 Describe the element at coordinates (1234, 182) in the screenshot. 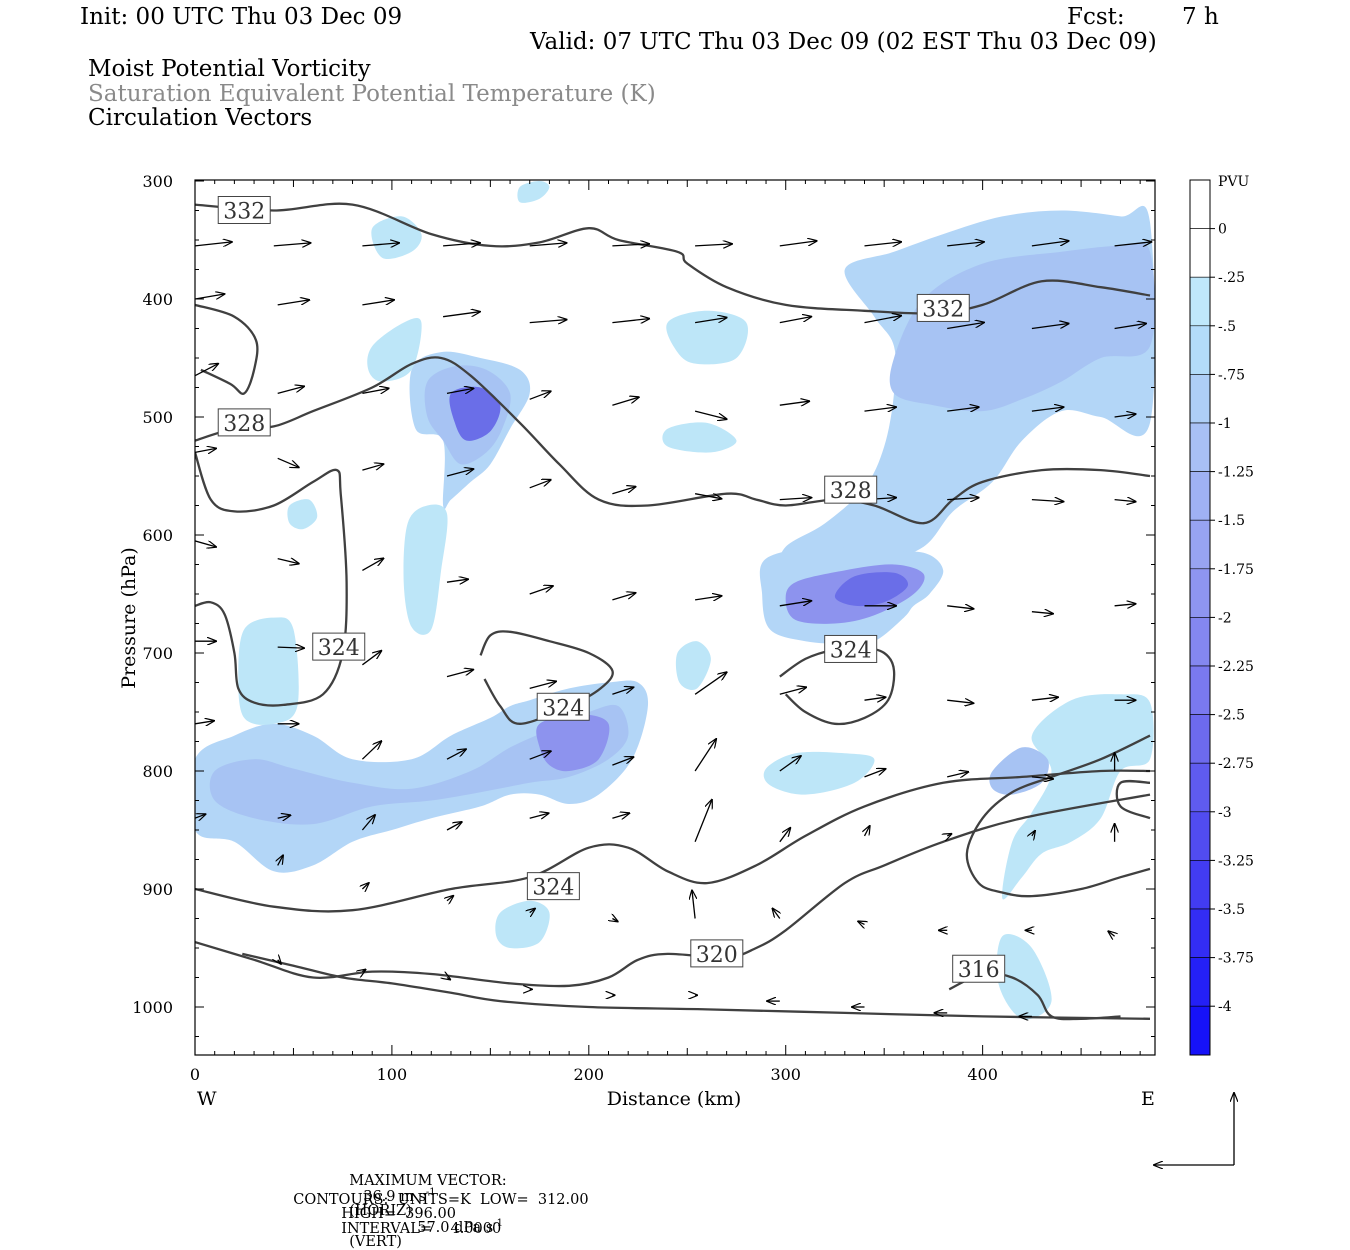

I see `colorbar-unit: PVU` at that location.